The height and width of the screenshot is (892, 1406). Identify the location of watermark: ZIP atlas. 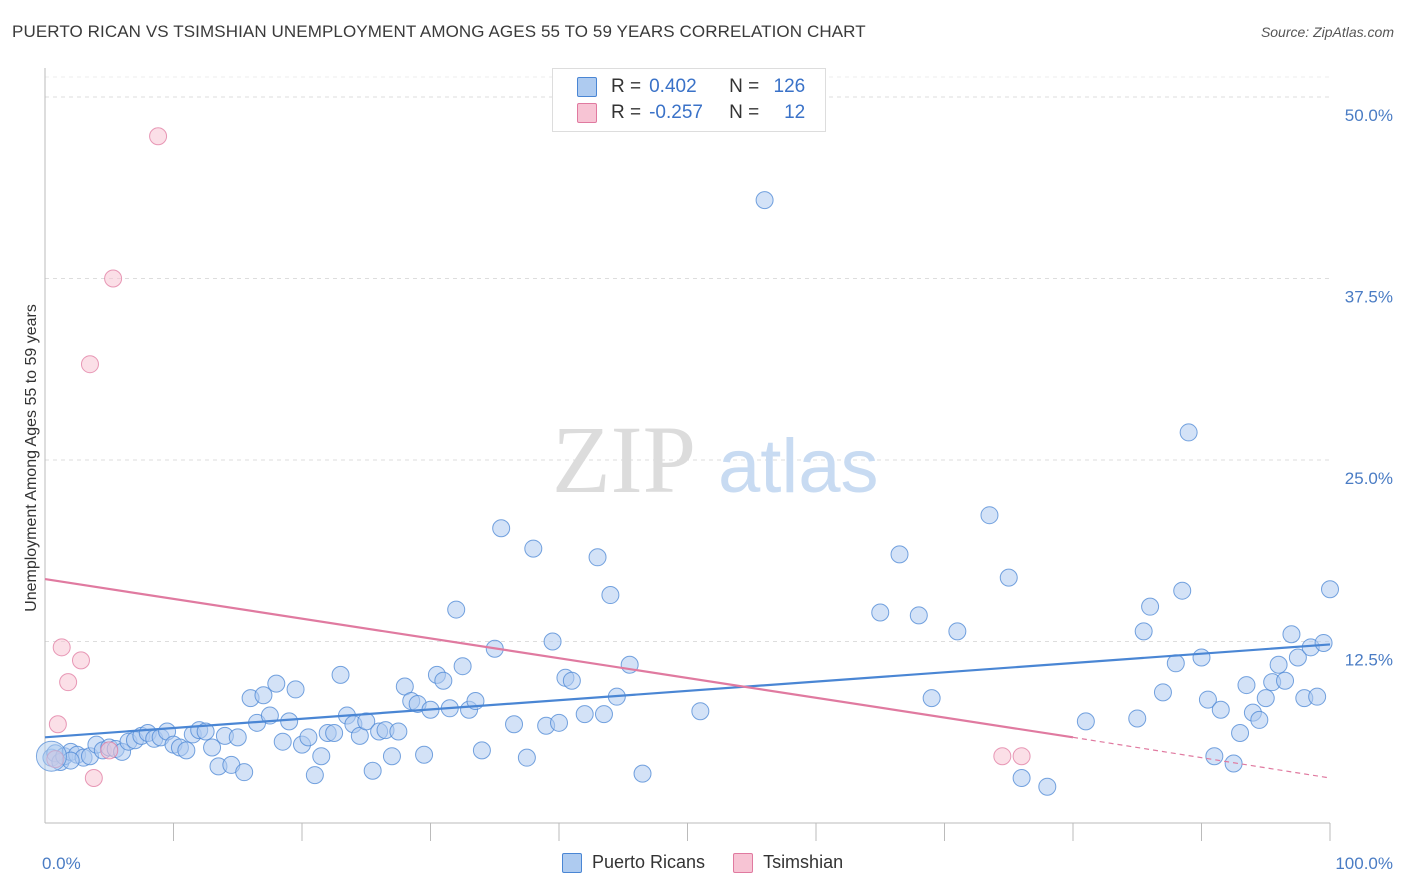
(715, 459).